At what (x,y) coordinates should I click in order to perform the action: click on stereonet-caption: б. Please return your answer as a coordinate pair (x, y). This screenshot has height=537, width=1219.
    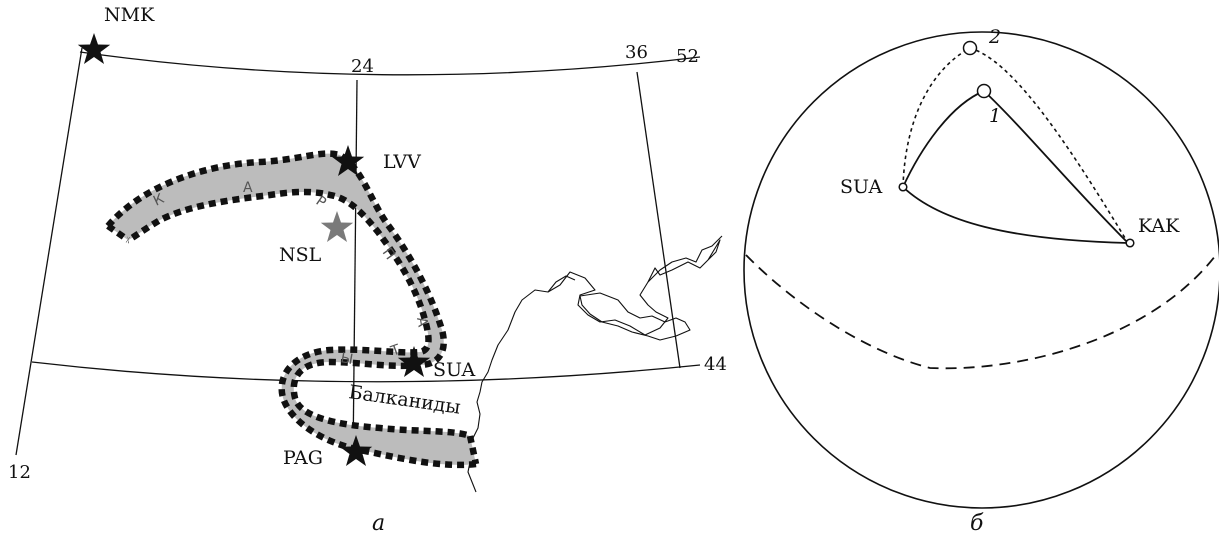
    Looking at the image, I should click on (977, 523).